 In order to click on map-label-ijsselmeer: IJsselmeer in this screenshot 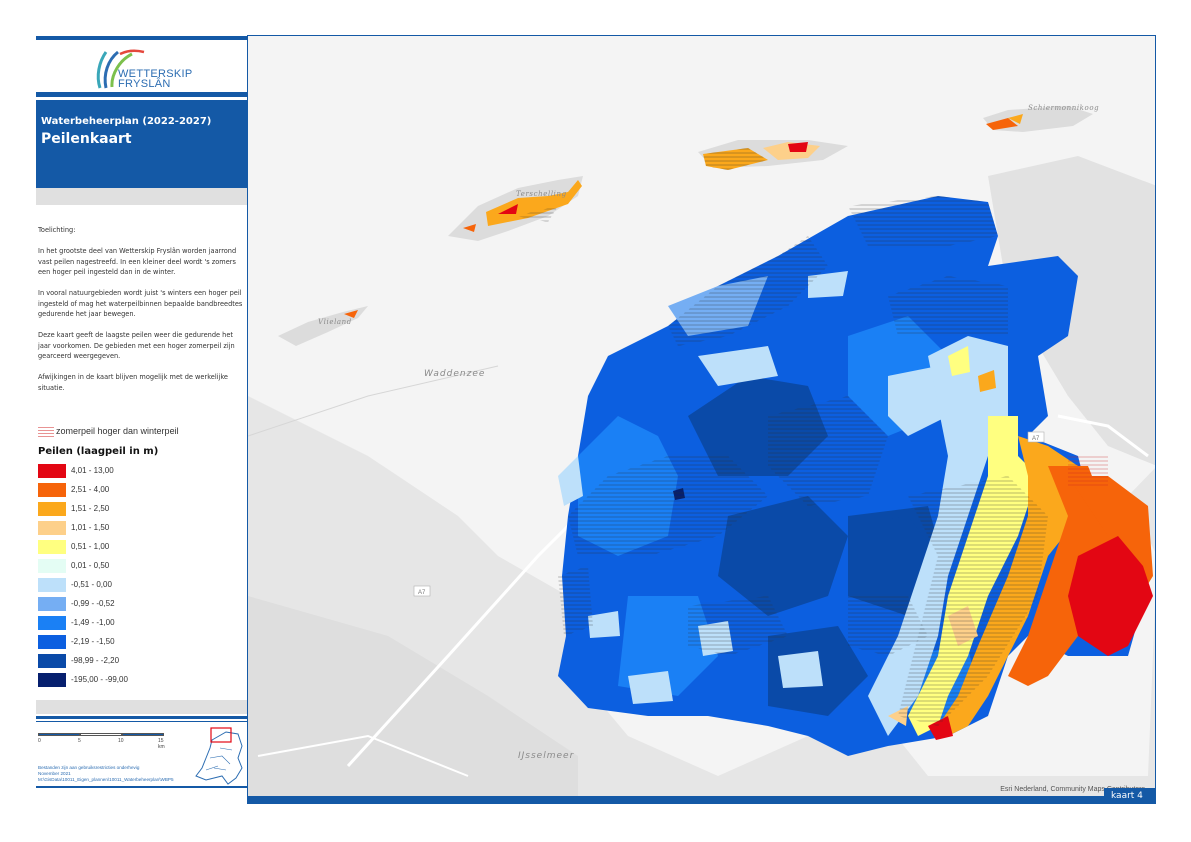, I will do `click(546, 756)`.